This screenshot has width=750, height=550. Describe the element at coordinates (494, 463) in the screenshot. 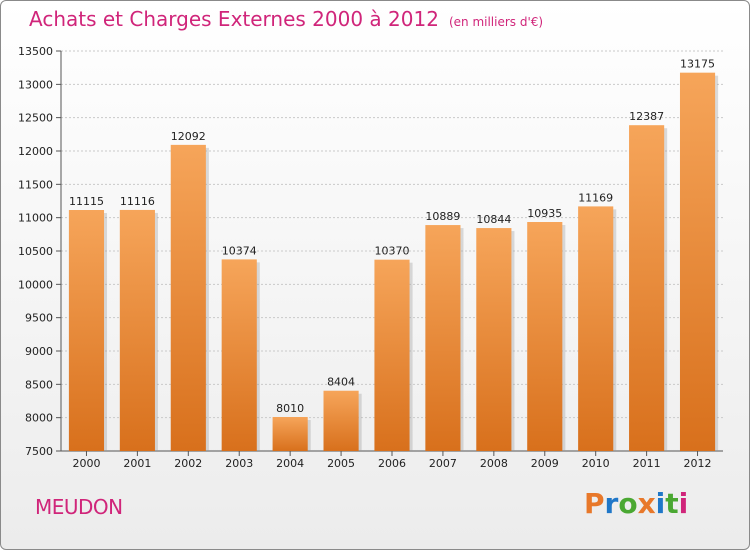

I see `x-tick-label: 2008` at that location.